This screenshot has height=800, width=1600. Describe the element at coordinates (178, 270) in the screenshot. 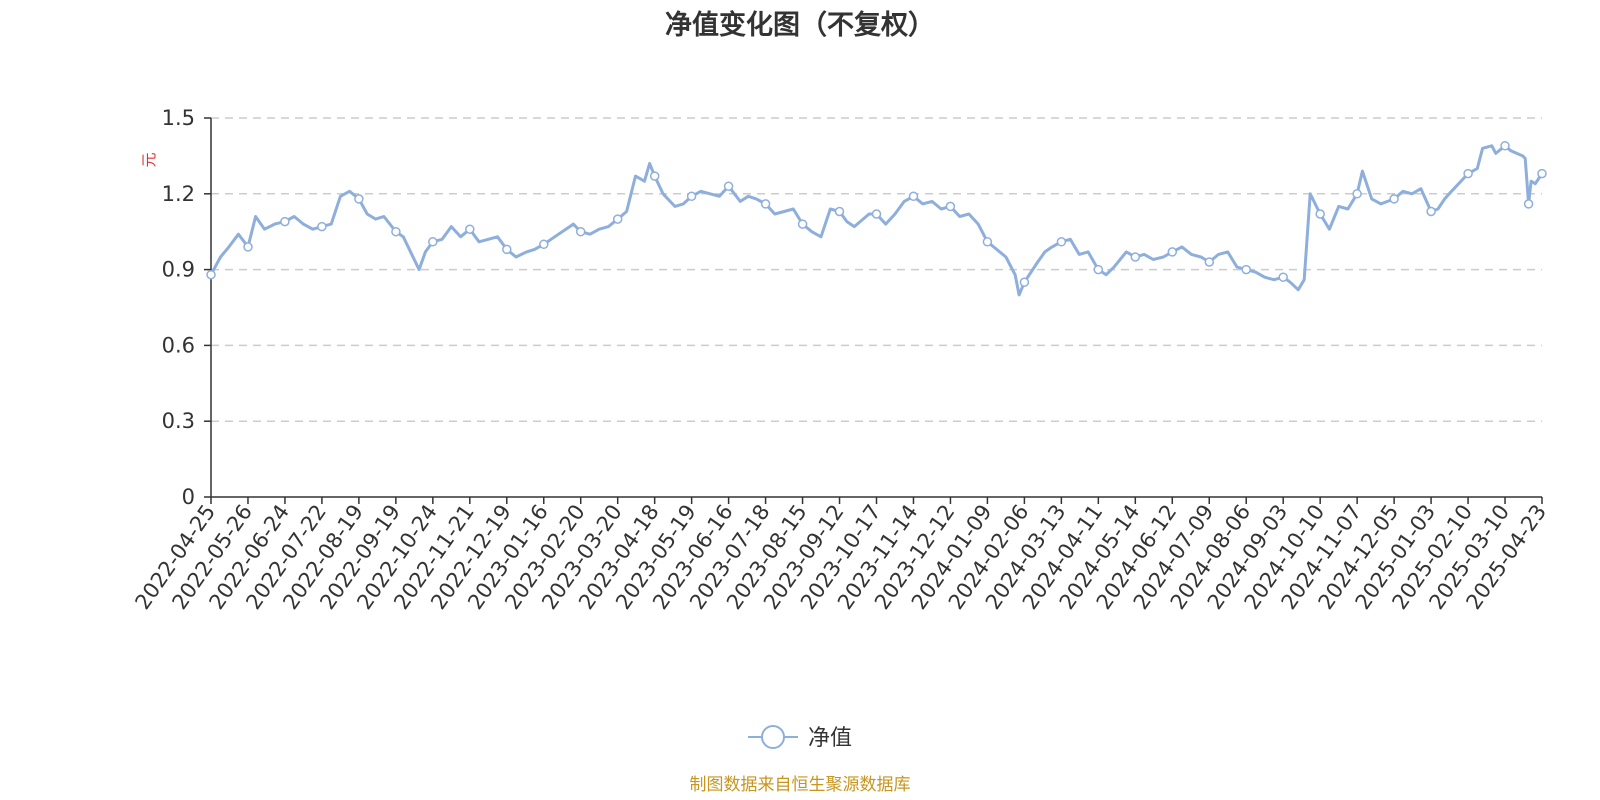

I see `y-tick-label: 0.9` at that location.